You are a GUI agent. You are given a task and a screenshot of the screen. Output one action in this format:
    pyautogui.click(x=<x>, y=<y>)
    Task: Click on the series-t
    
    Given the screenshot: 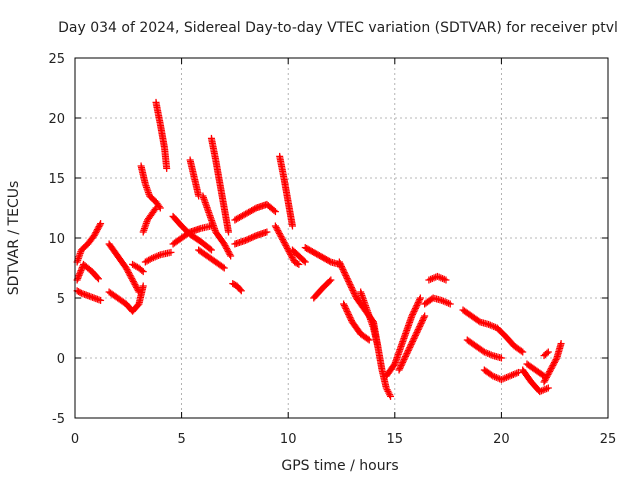 What is the action you would take?
    pyautogui.click(x=286, y=191)
    